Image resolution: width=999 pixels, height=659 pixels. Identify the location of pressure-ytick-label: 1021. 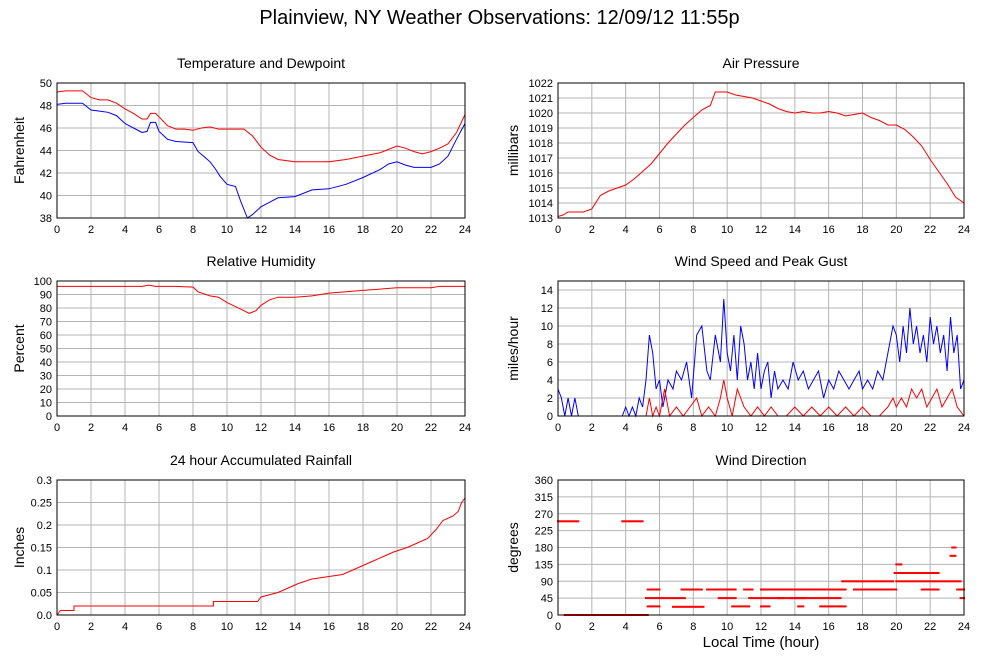
(541, 99).